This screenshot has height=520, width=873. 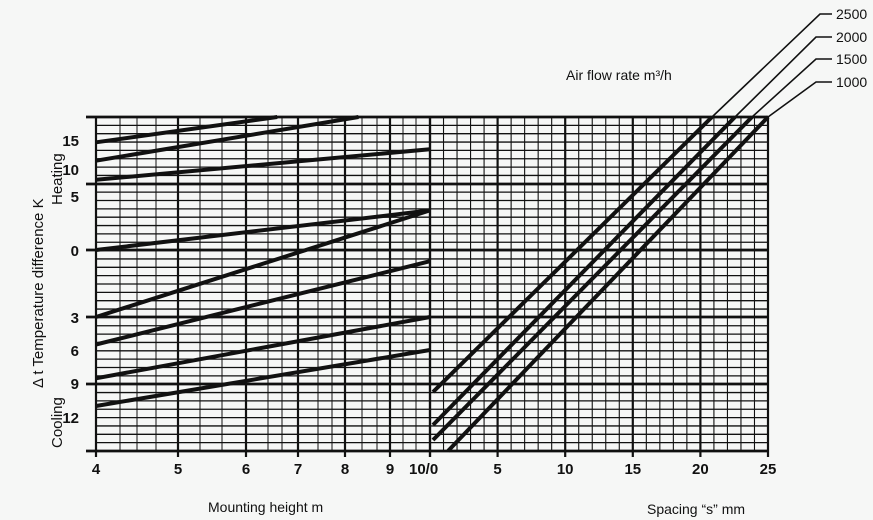 I want to click on y-tick-label: 15, so click(x=70, y=141).